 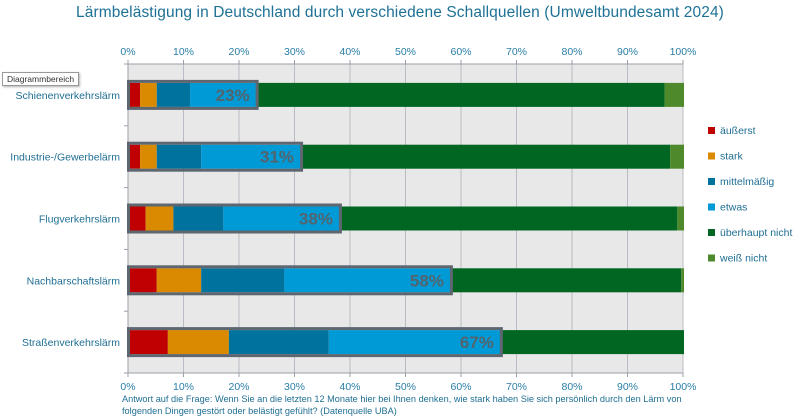 What do you see at coordinates (405, 52) in the screenshot?
I see `x-tick-label-top: 50%` at bounding box center [405, 52].